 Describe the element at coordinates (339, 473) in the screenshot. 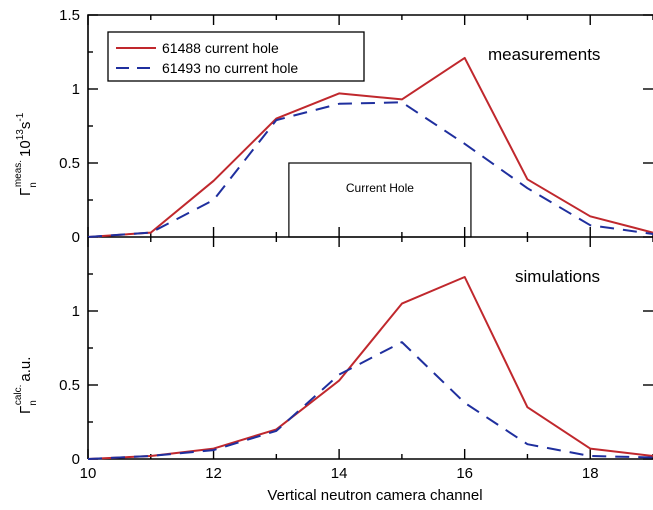

I see `x-tick-label-2: 14` at that location.